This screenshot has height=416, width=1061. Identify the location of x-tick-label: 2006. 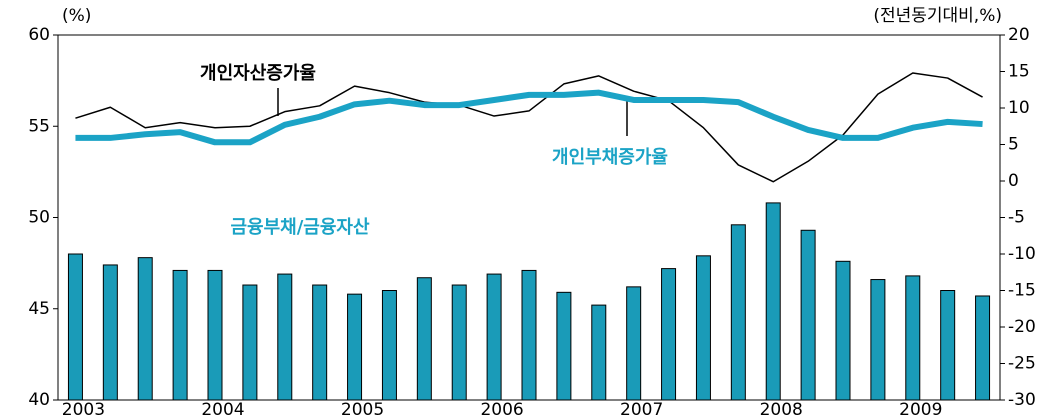
(501, 408).